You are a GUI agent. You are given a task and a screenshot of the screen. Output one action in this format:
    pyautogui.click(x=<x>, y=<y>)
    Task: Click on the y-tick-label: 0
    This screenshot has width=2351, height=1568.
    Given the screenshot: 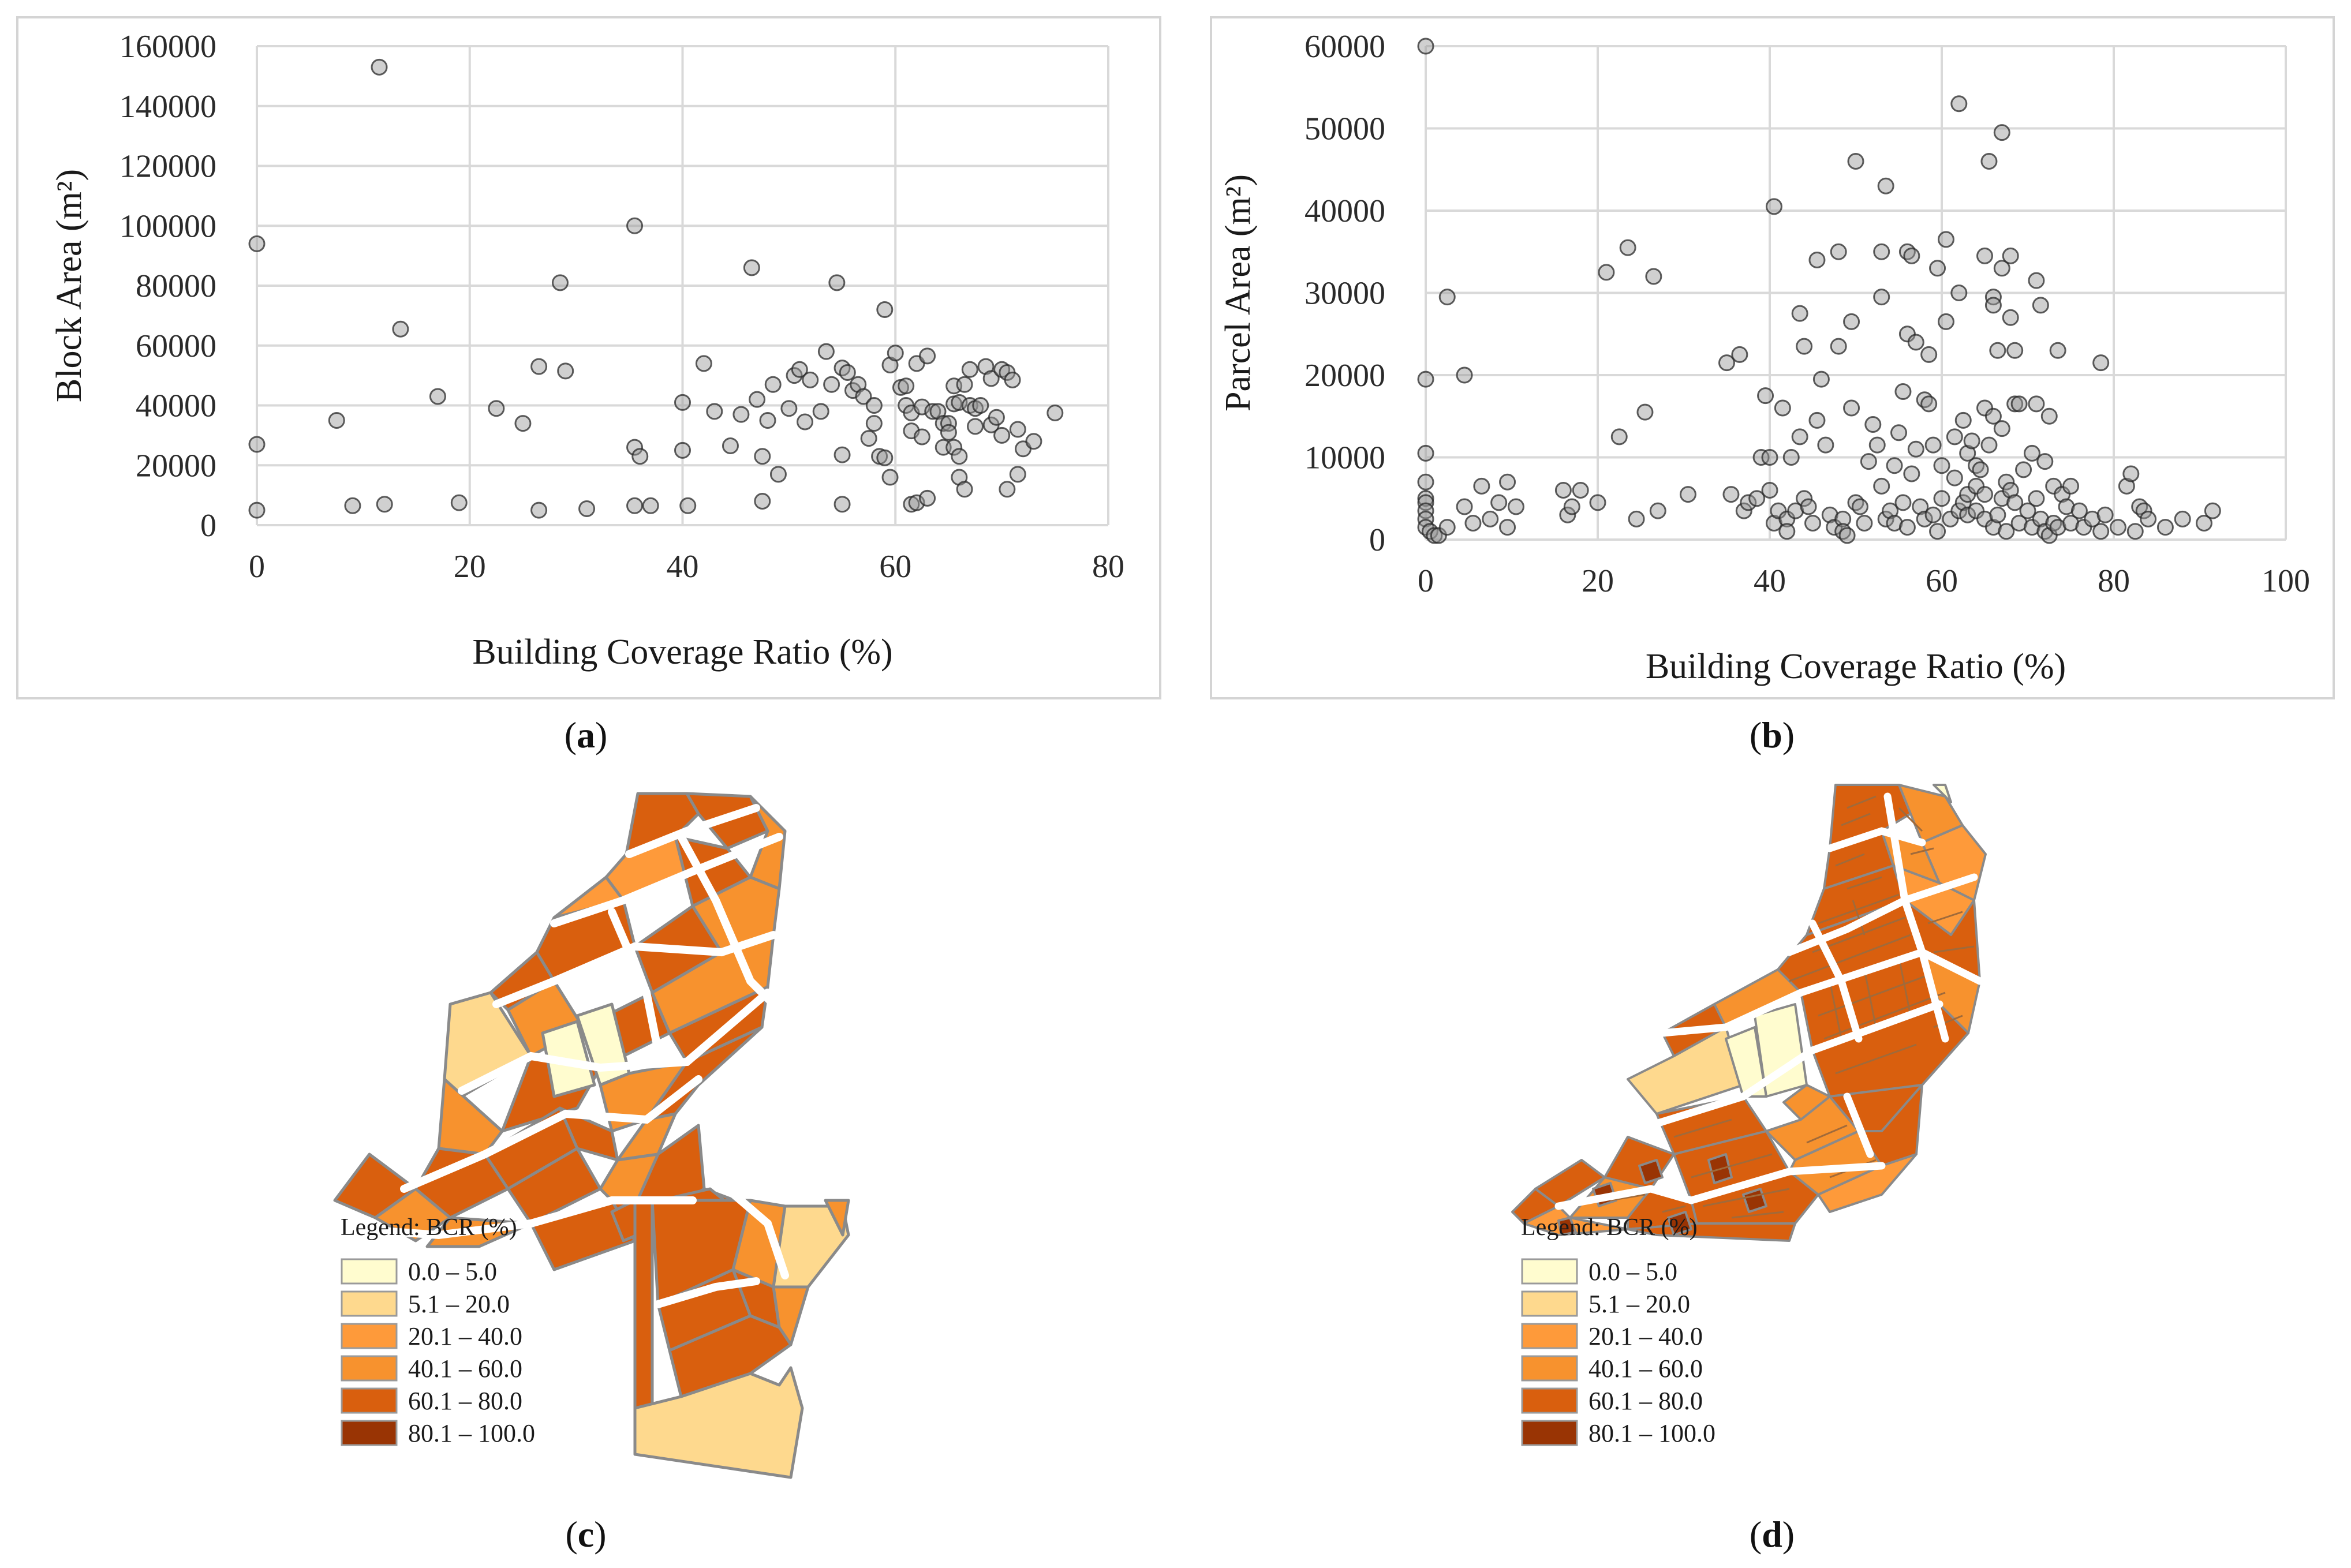 What is the action you would take?
    pyautogui.click(x=1377, y=540)
    